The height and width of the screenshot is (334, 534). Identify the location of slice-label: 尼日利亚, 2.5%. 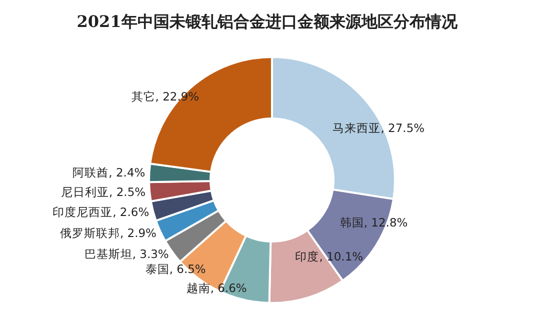
(103, 192).